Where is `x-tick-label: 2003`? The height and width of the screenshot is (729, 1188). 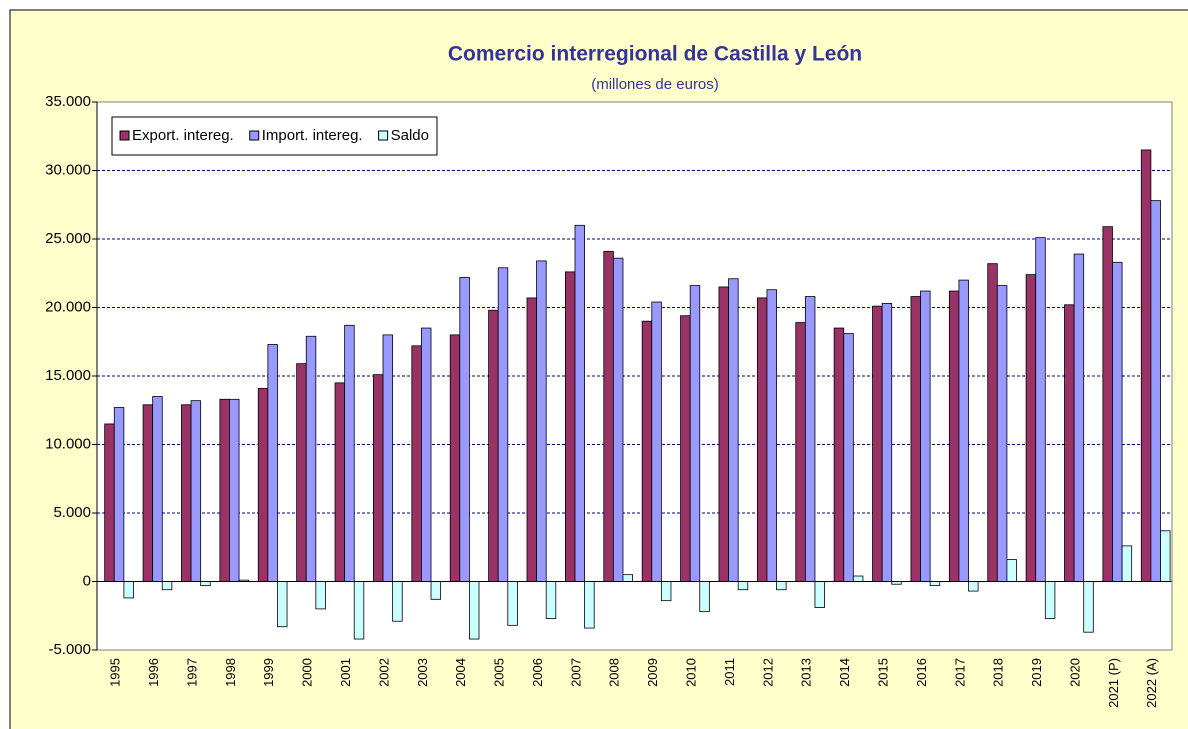
x-tick-label: 2003 is located at coordinates (422, 672).